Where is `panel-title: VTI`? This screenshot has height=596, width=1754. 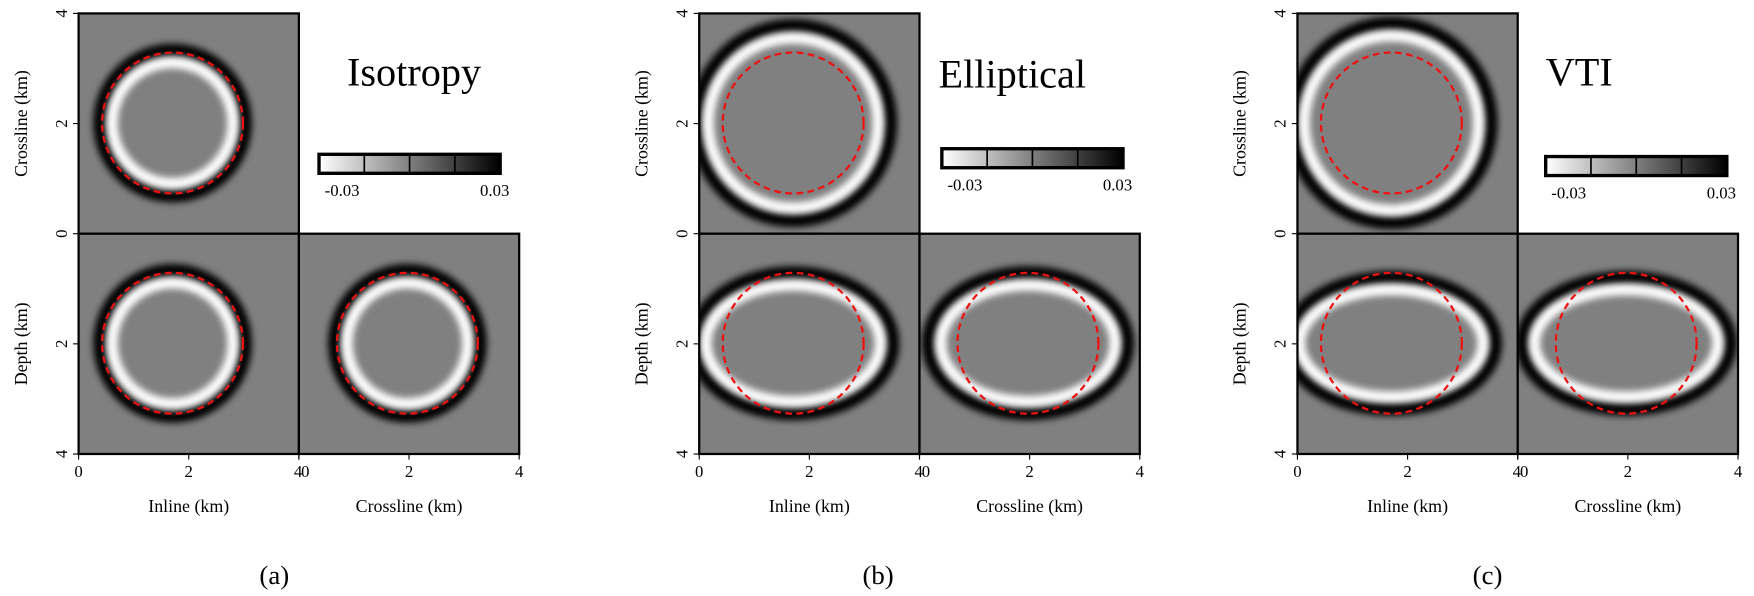
panel-title: VTI is located at coordinates (1579, 71).